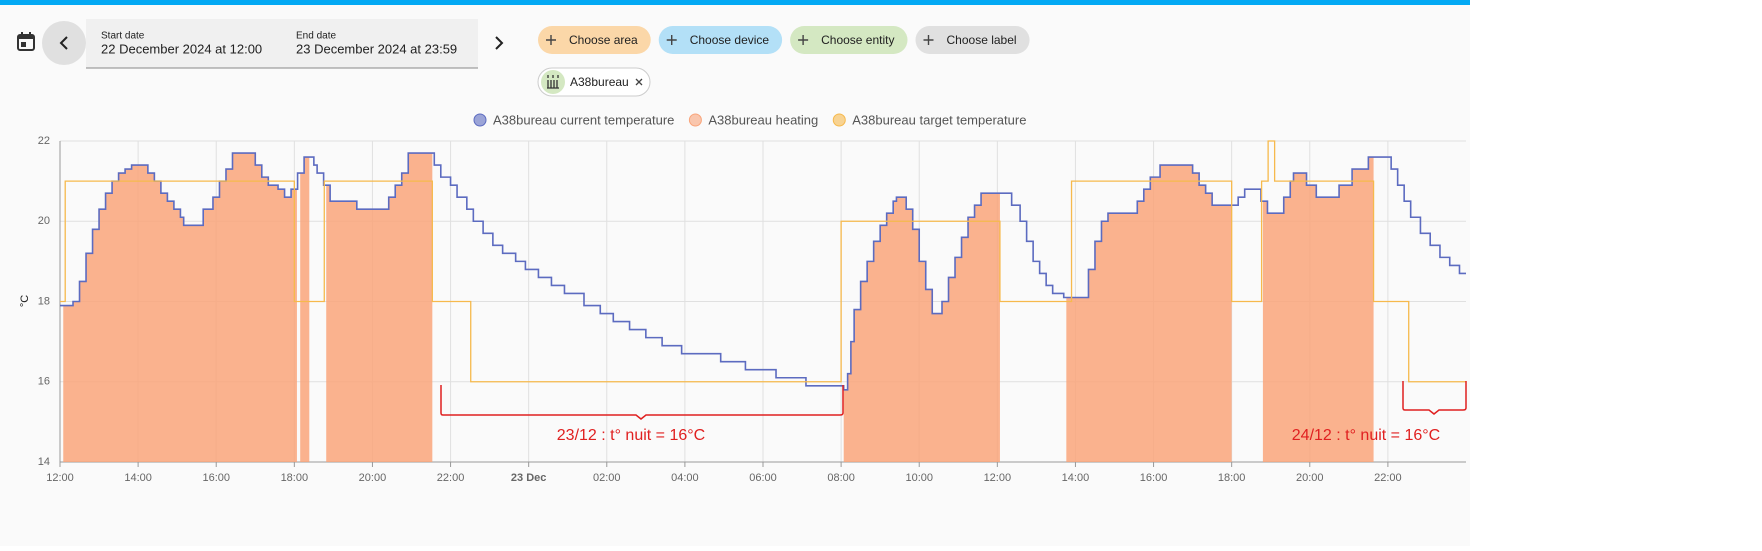 This screenshot has width=1762, height=551. Describe the element at coordinates (44, 221) in the screenshot. I see `y-tick-label: 20` at that location.